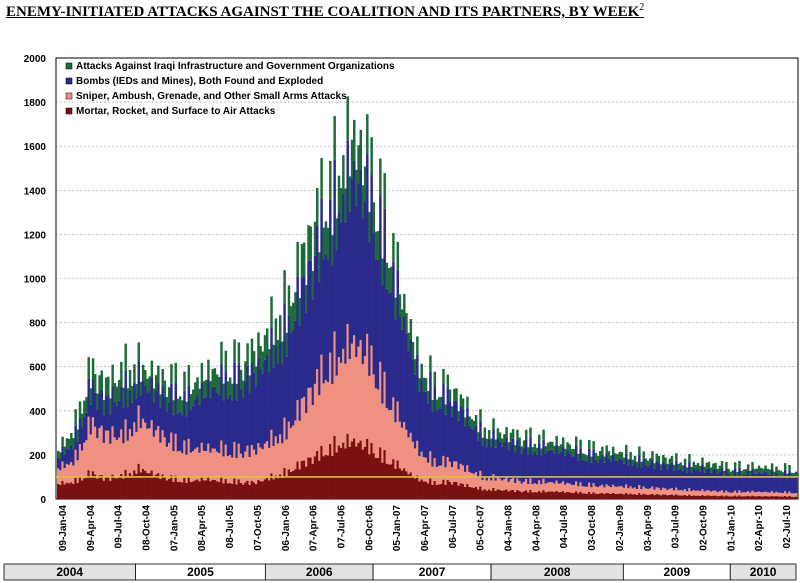 The width and height of the screenshot is (800, 583). I want to click on year-label: 2010, so click(763, 572).